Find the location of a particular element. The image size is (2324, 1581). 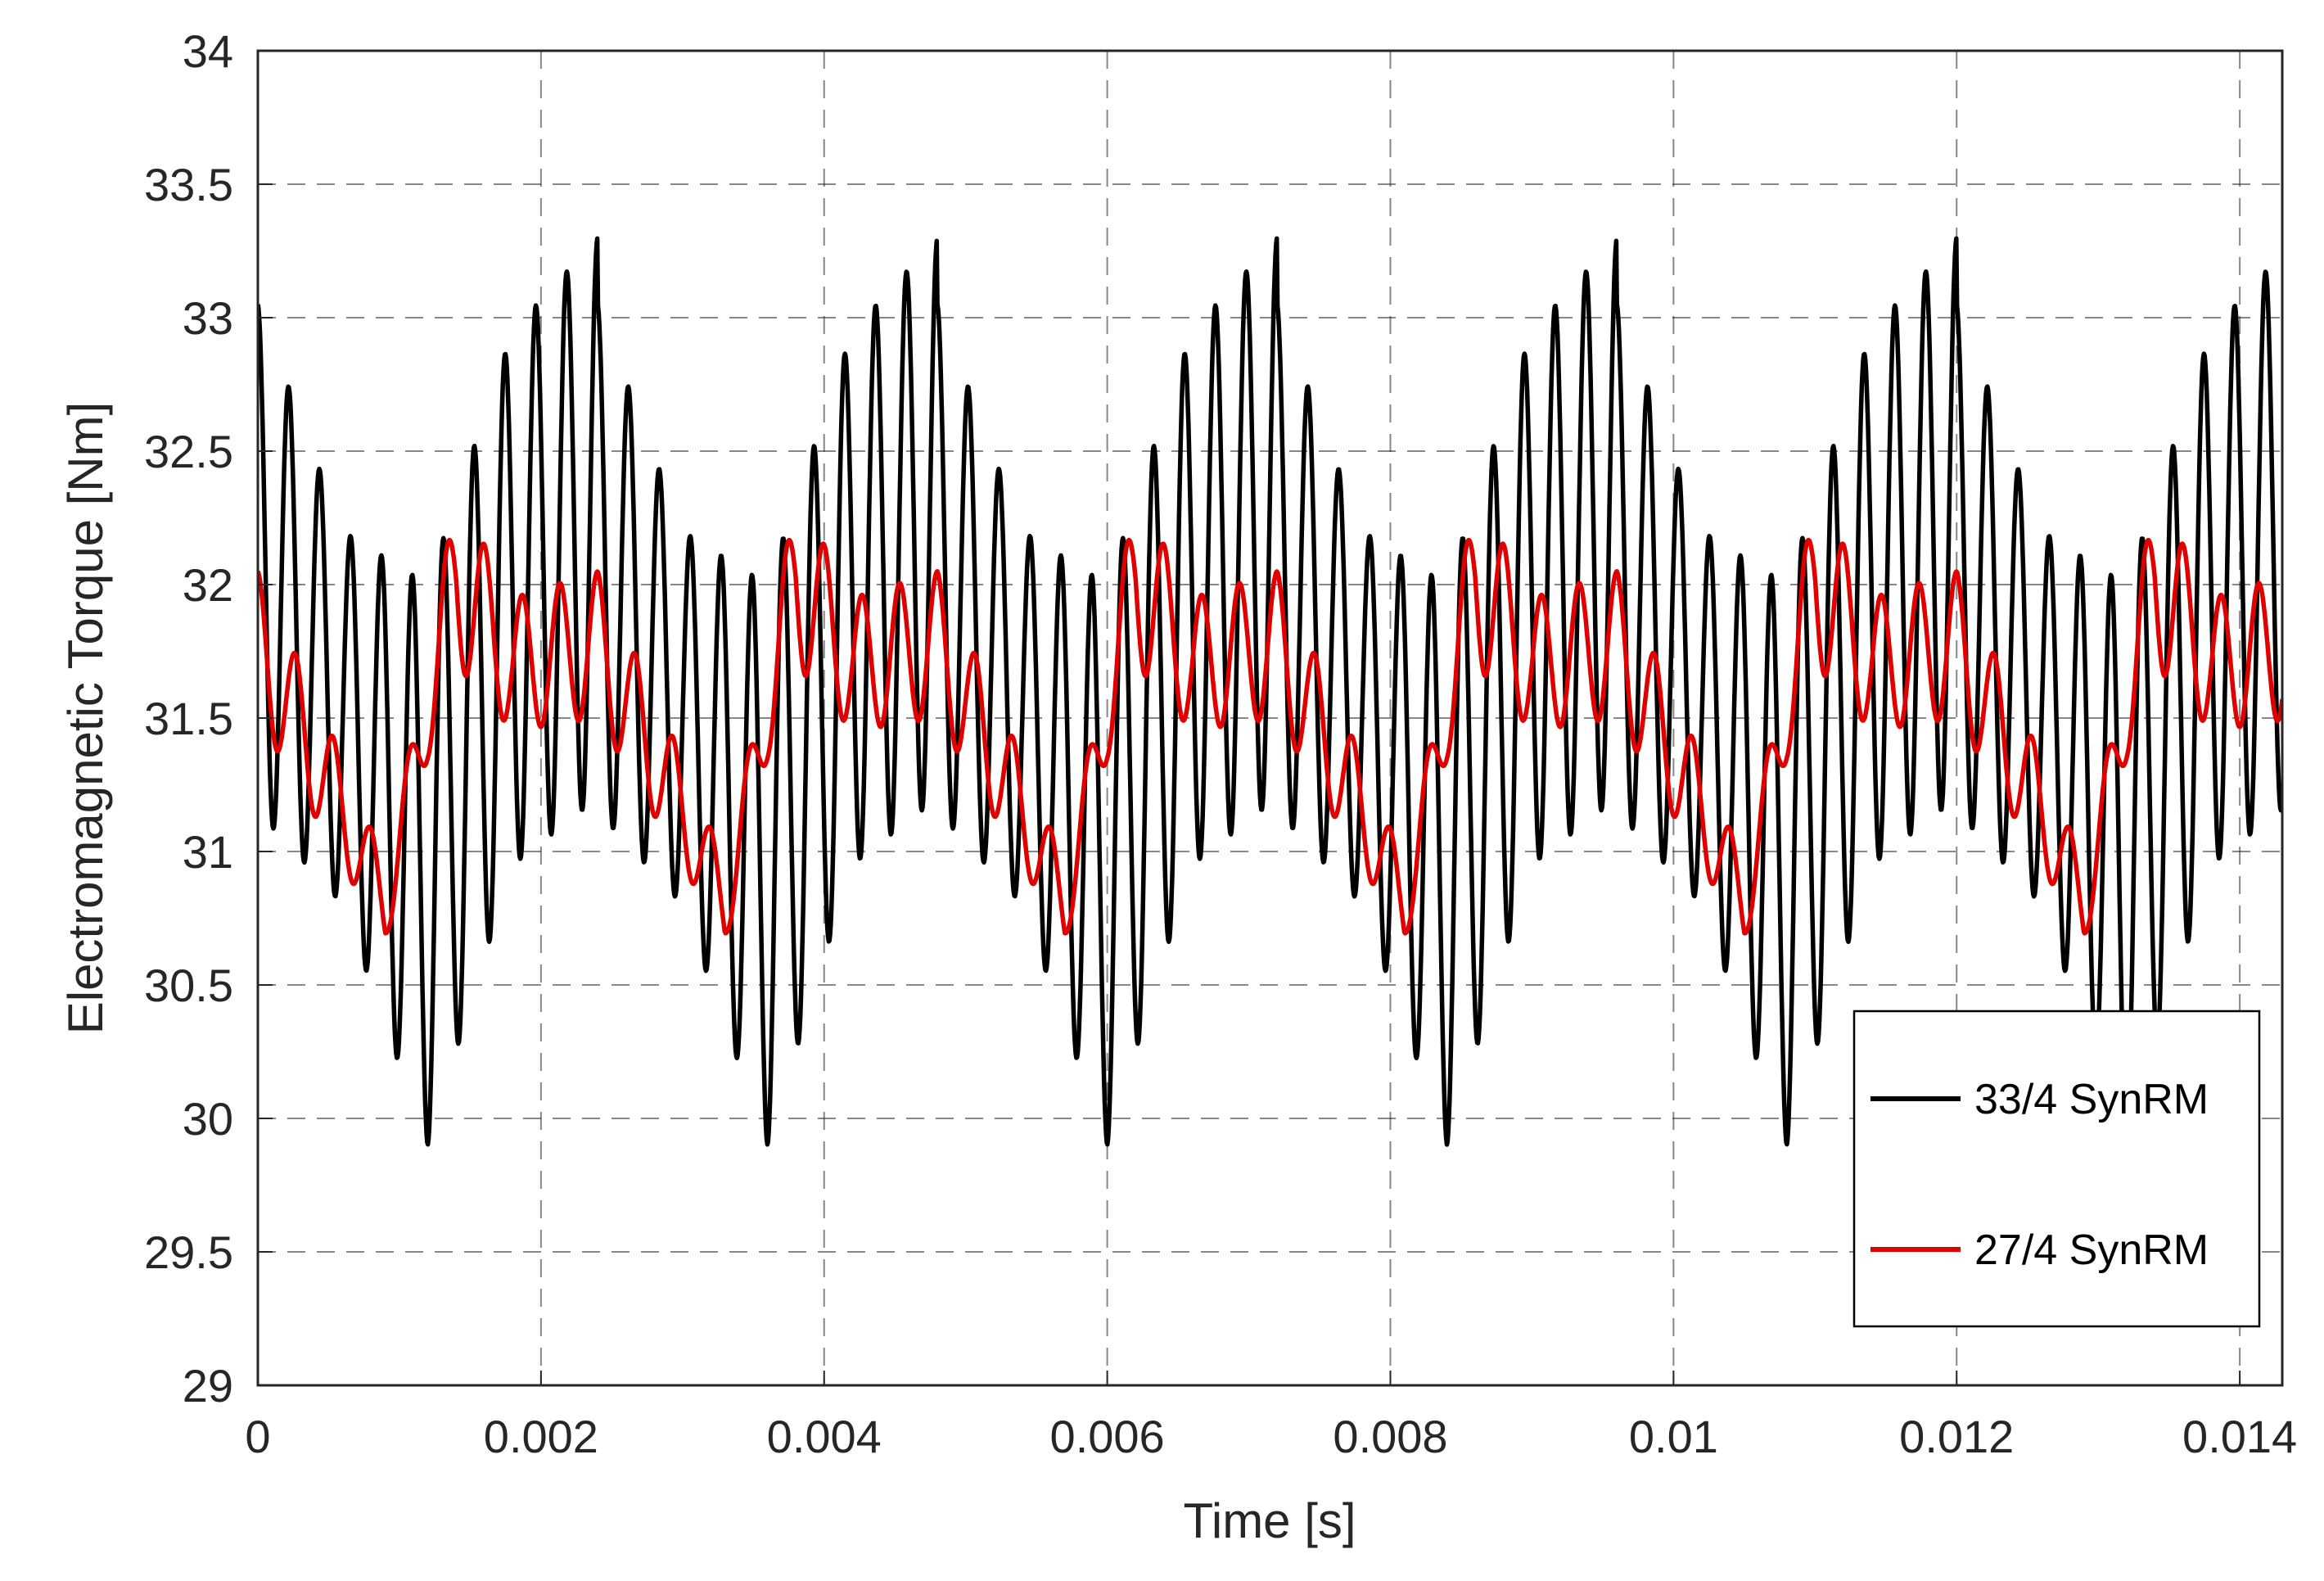

x-tick-label: 0 is located at coordinates (257, 1436).